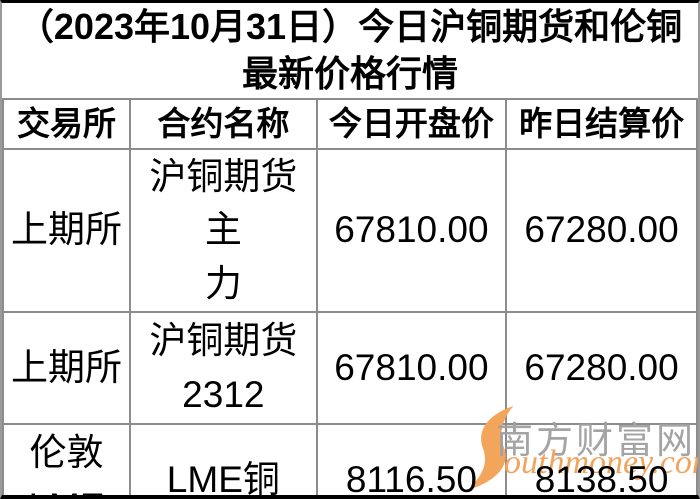  What do you see at coordinates (223, 230) in the screenshot?
I see `cell-contract-name: 沪铜期货主 力` at bounding box center [223, 230].